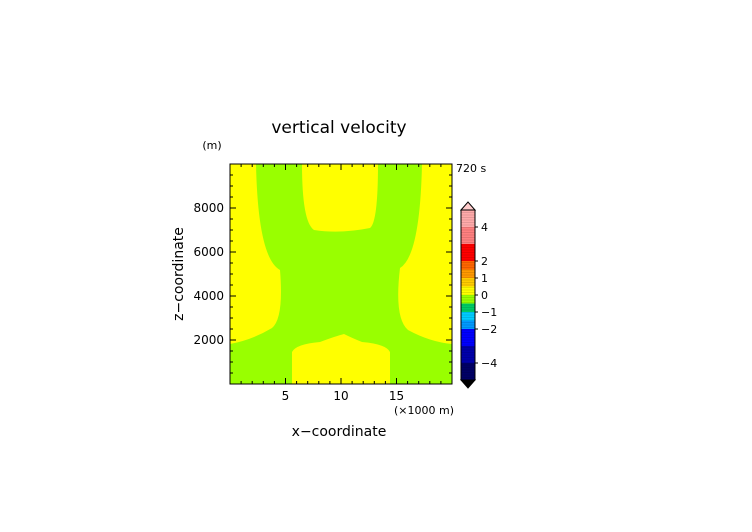 The image size is (752, 532). Describe the element at coordinates (208, 252) in the screenshot. I see `y-tick-label: 6000` at that location.